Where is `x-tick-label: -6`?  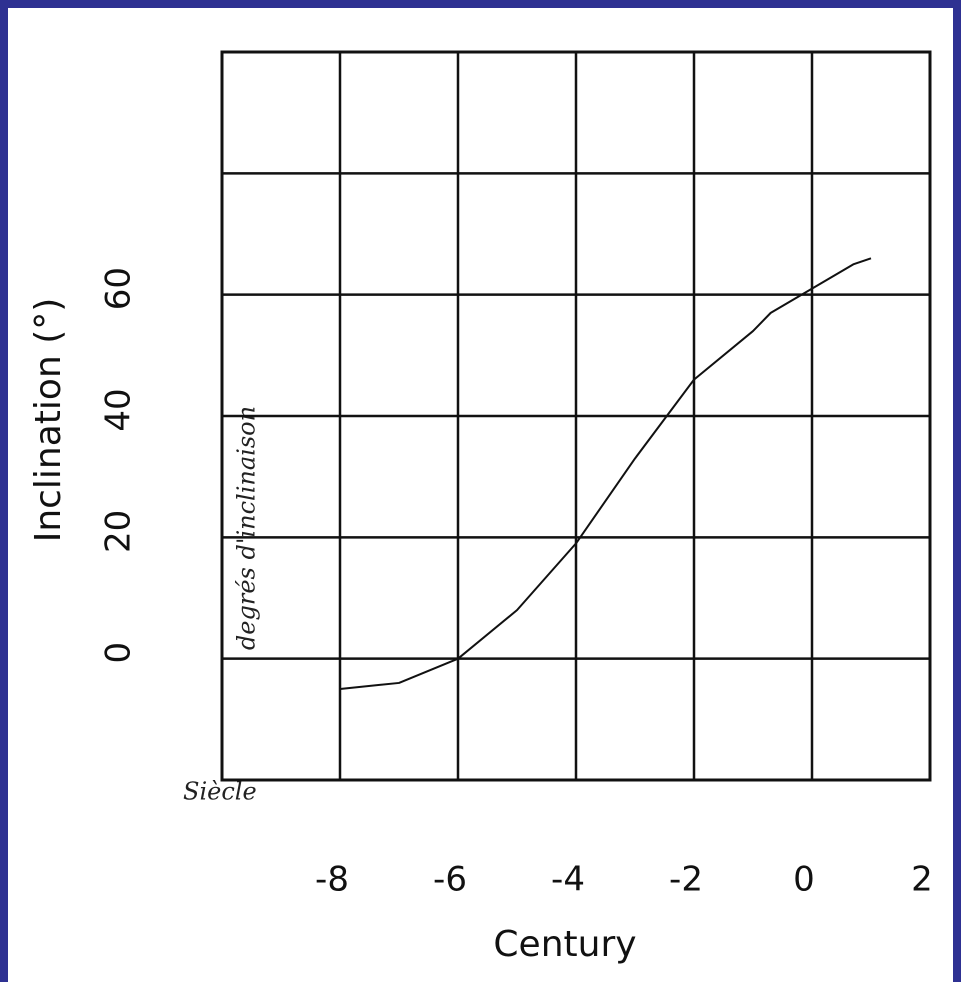 x-tick-label: -6 is located at coordinates (450, 880).